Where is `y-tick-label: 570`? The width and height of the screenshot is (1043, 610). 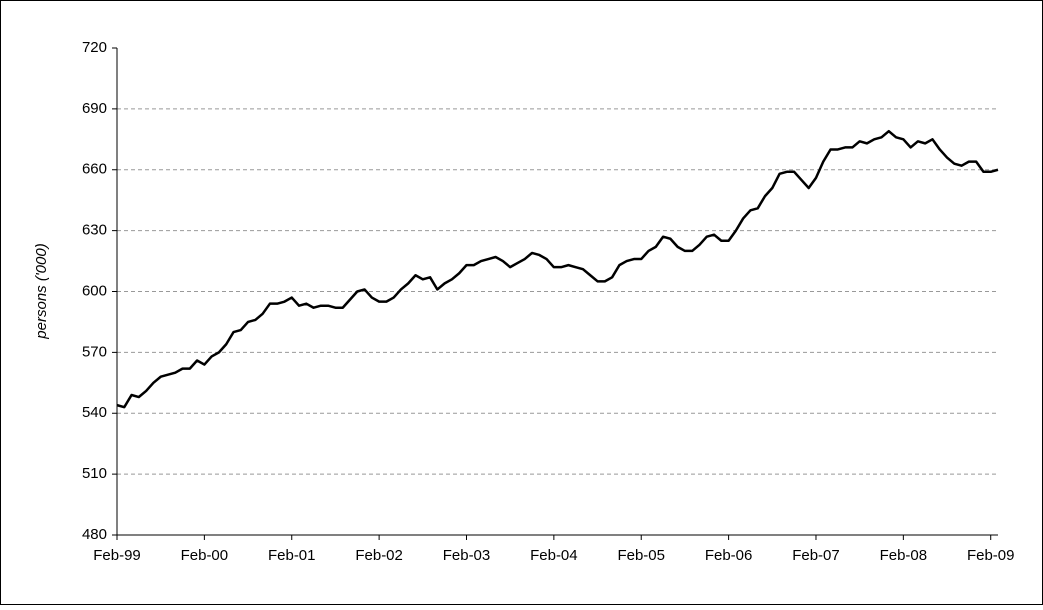
y-tick-label: 570 is located at coordinates (94, 351).